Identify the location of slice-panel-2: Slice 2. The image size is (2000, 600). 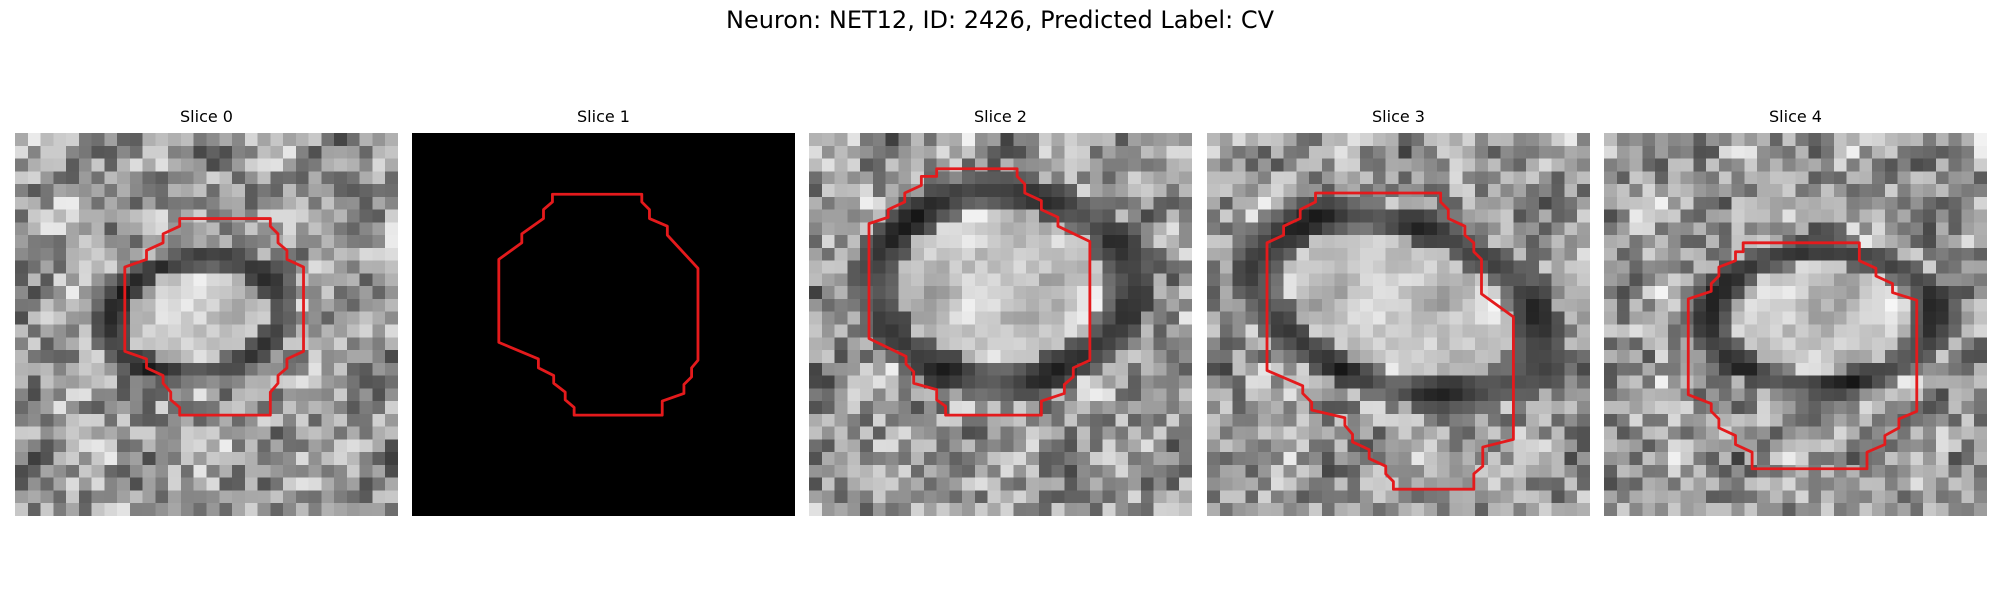
(1000, 314).